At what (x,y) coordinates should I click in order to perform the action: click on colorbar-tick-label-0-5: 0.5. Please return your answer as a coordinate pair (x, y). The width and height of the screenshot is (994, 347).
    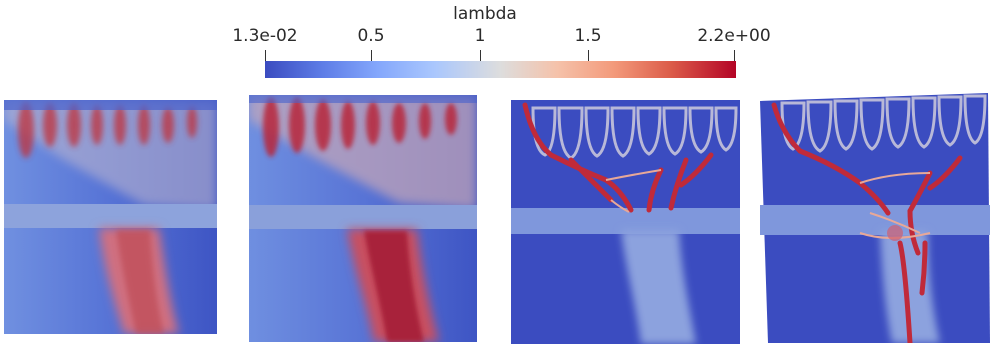
    Looking at the image, I should click on (371, 36).